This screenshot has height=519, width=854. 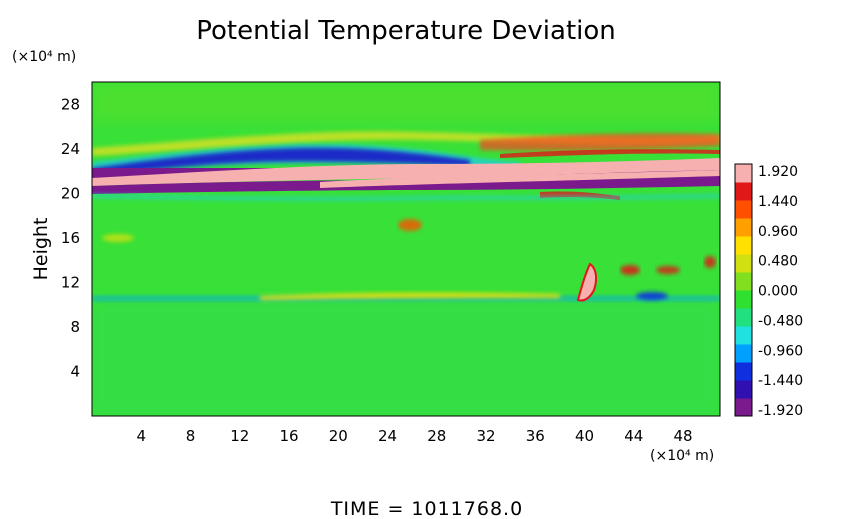 I want to click on y-tick-label: 16, so click(x=70, y=238).